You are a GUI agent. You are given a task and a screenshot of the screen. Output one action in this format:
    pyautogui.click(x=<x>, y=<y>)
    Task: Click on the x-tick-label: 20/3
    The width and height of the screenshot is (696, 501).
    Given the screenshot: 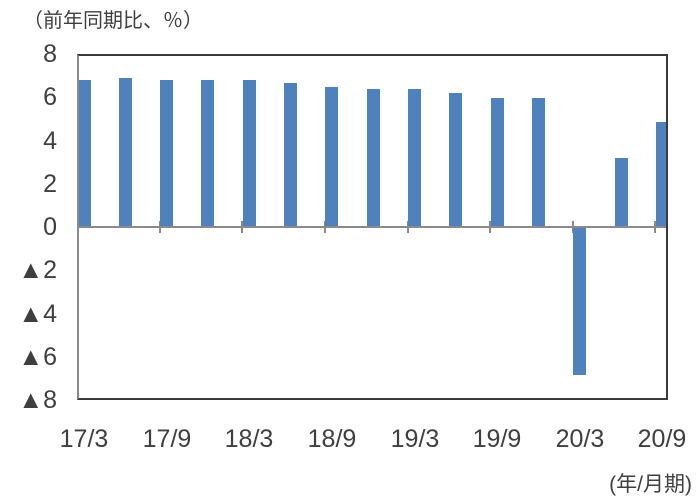 What is the action you would take?
    pyautogui.click(x=580, y=439)
    